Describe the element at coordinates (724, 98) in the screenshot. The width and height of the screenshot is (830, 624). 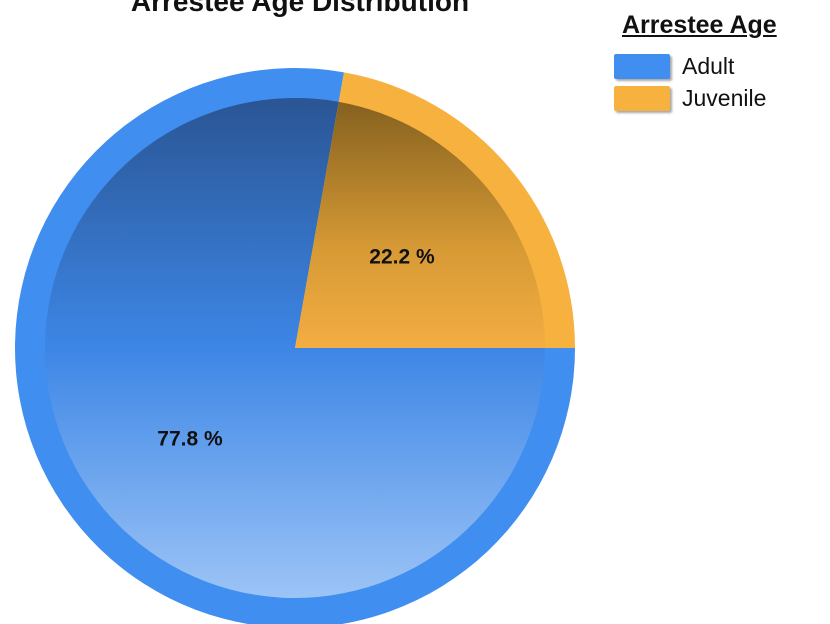
I see `legend-label-juvenile: Juvenile` at that location.